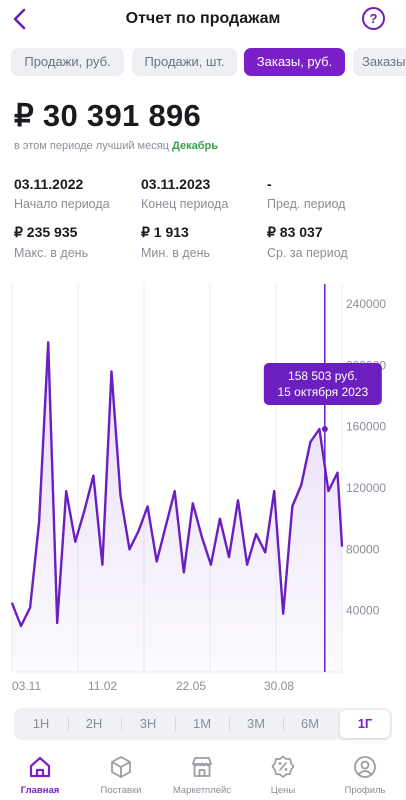 This screenshot has height=800, width=406. Describe the element at coordinates (40, 767) in the screenshot. I see `home-icon` at that location.